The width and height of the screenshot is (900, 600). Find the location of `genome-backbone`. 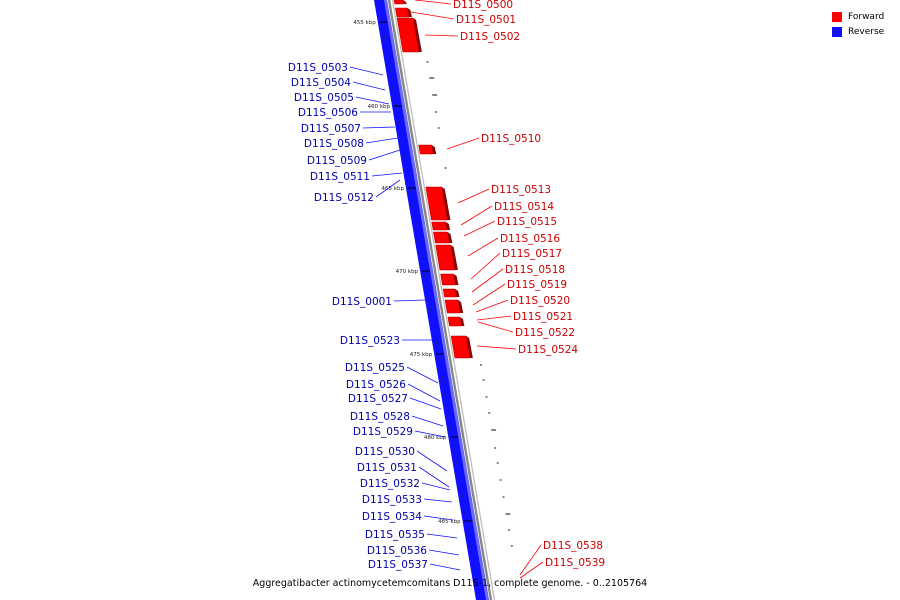

genome-backbone is located at coordinates (435, 300).